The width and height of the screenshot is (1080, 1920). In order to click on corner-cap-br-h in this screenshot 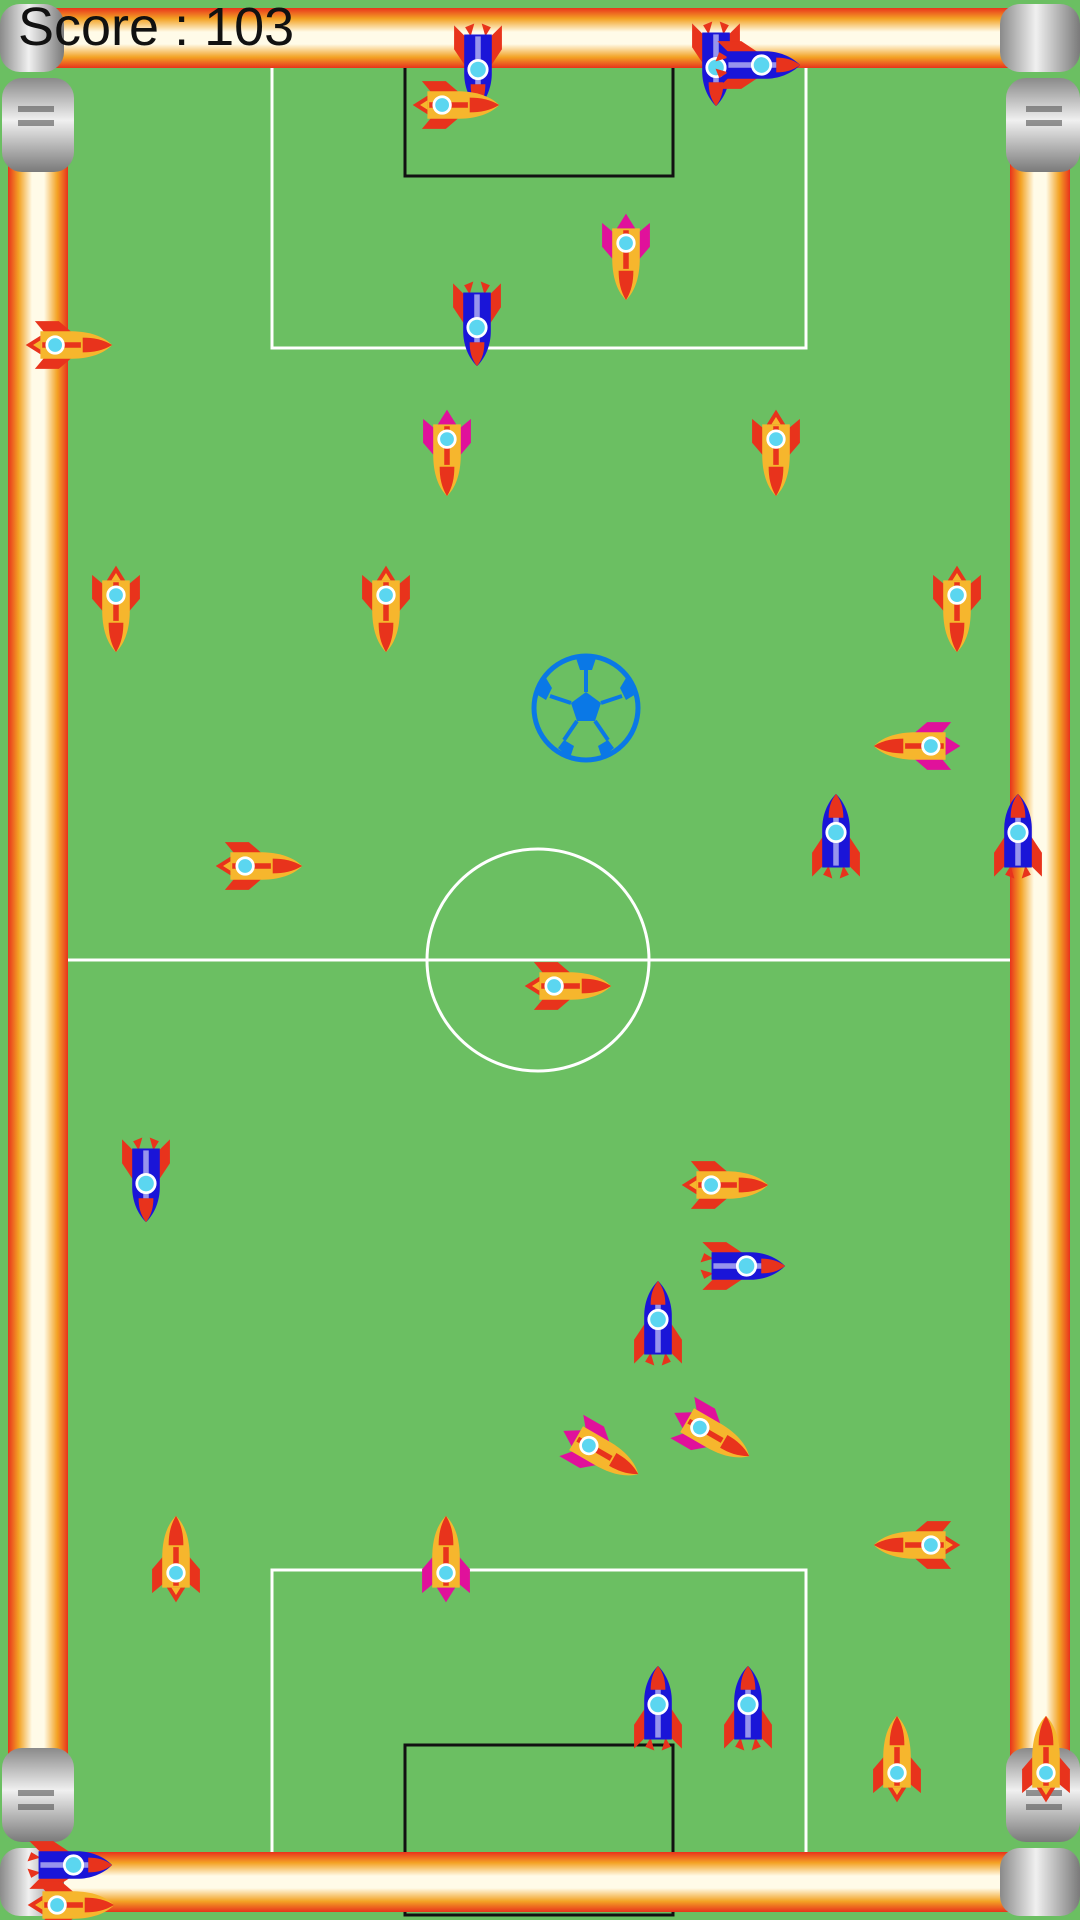, I will do `click(1040, 1882)`.